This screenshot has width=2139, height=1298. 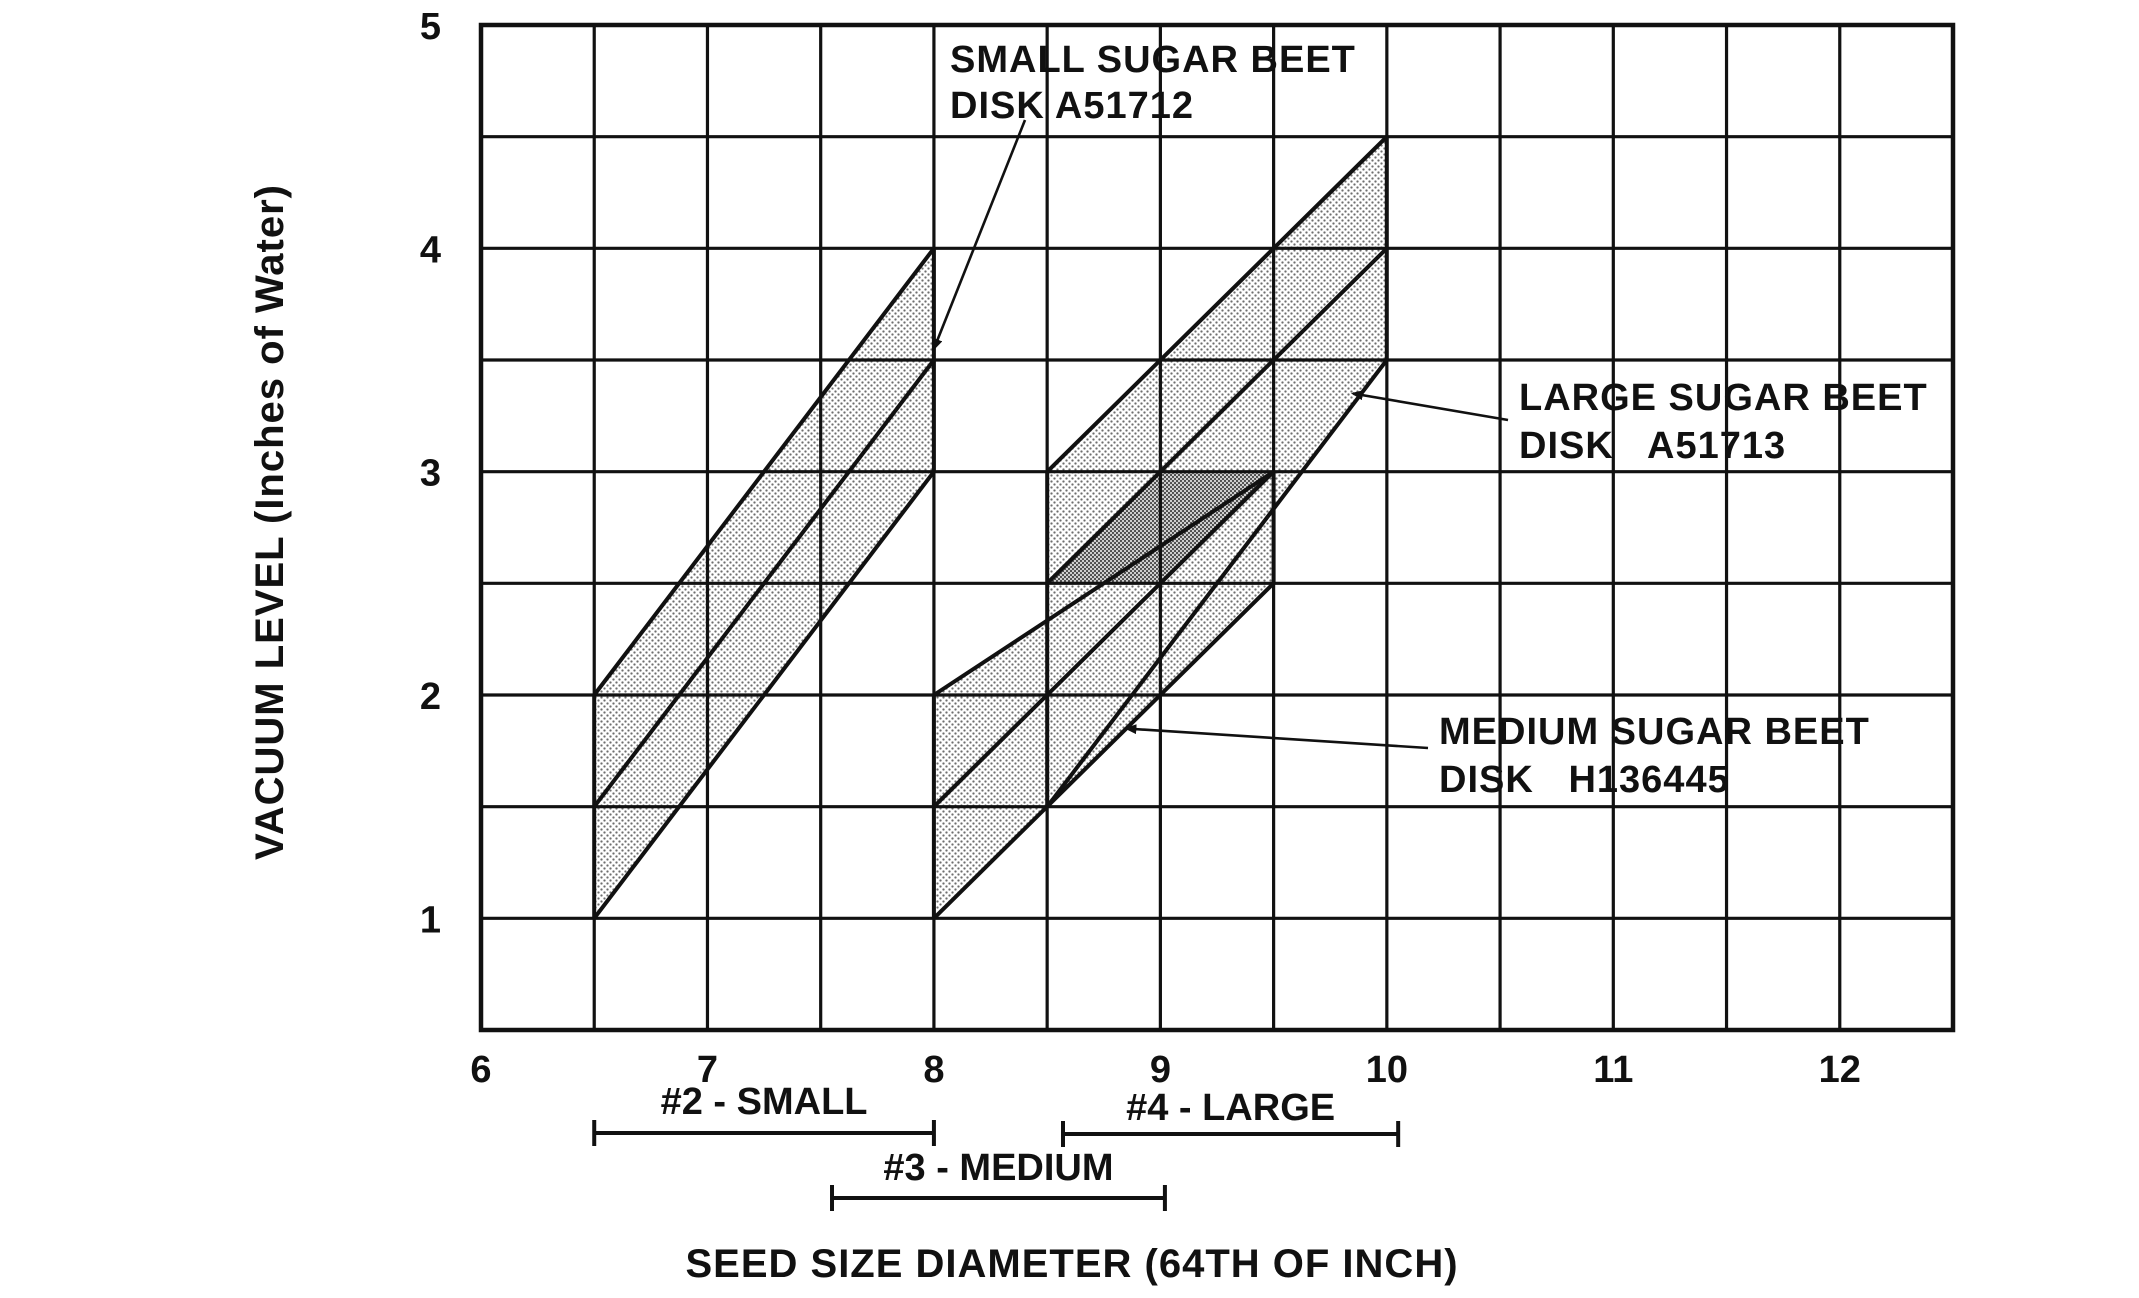 What do you see at coordinates (270, 522) in the screenshot?
I see `y-axis-title: VACUUM LEVEL (Inches of Water)` at bounding box center [270, 522].